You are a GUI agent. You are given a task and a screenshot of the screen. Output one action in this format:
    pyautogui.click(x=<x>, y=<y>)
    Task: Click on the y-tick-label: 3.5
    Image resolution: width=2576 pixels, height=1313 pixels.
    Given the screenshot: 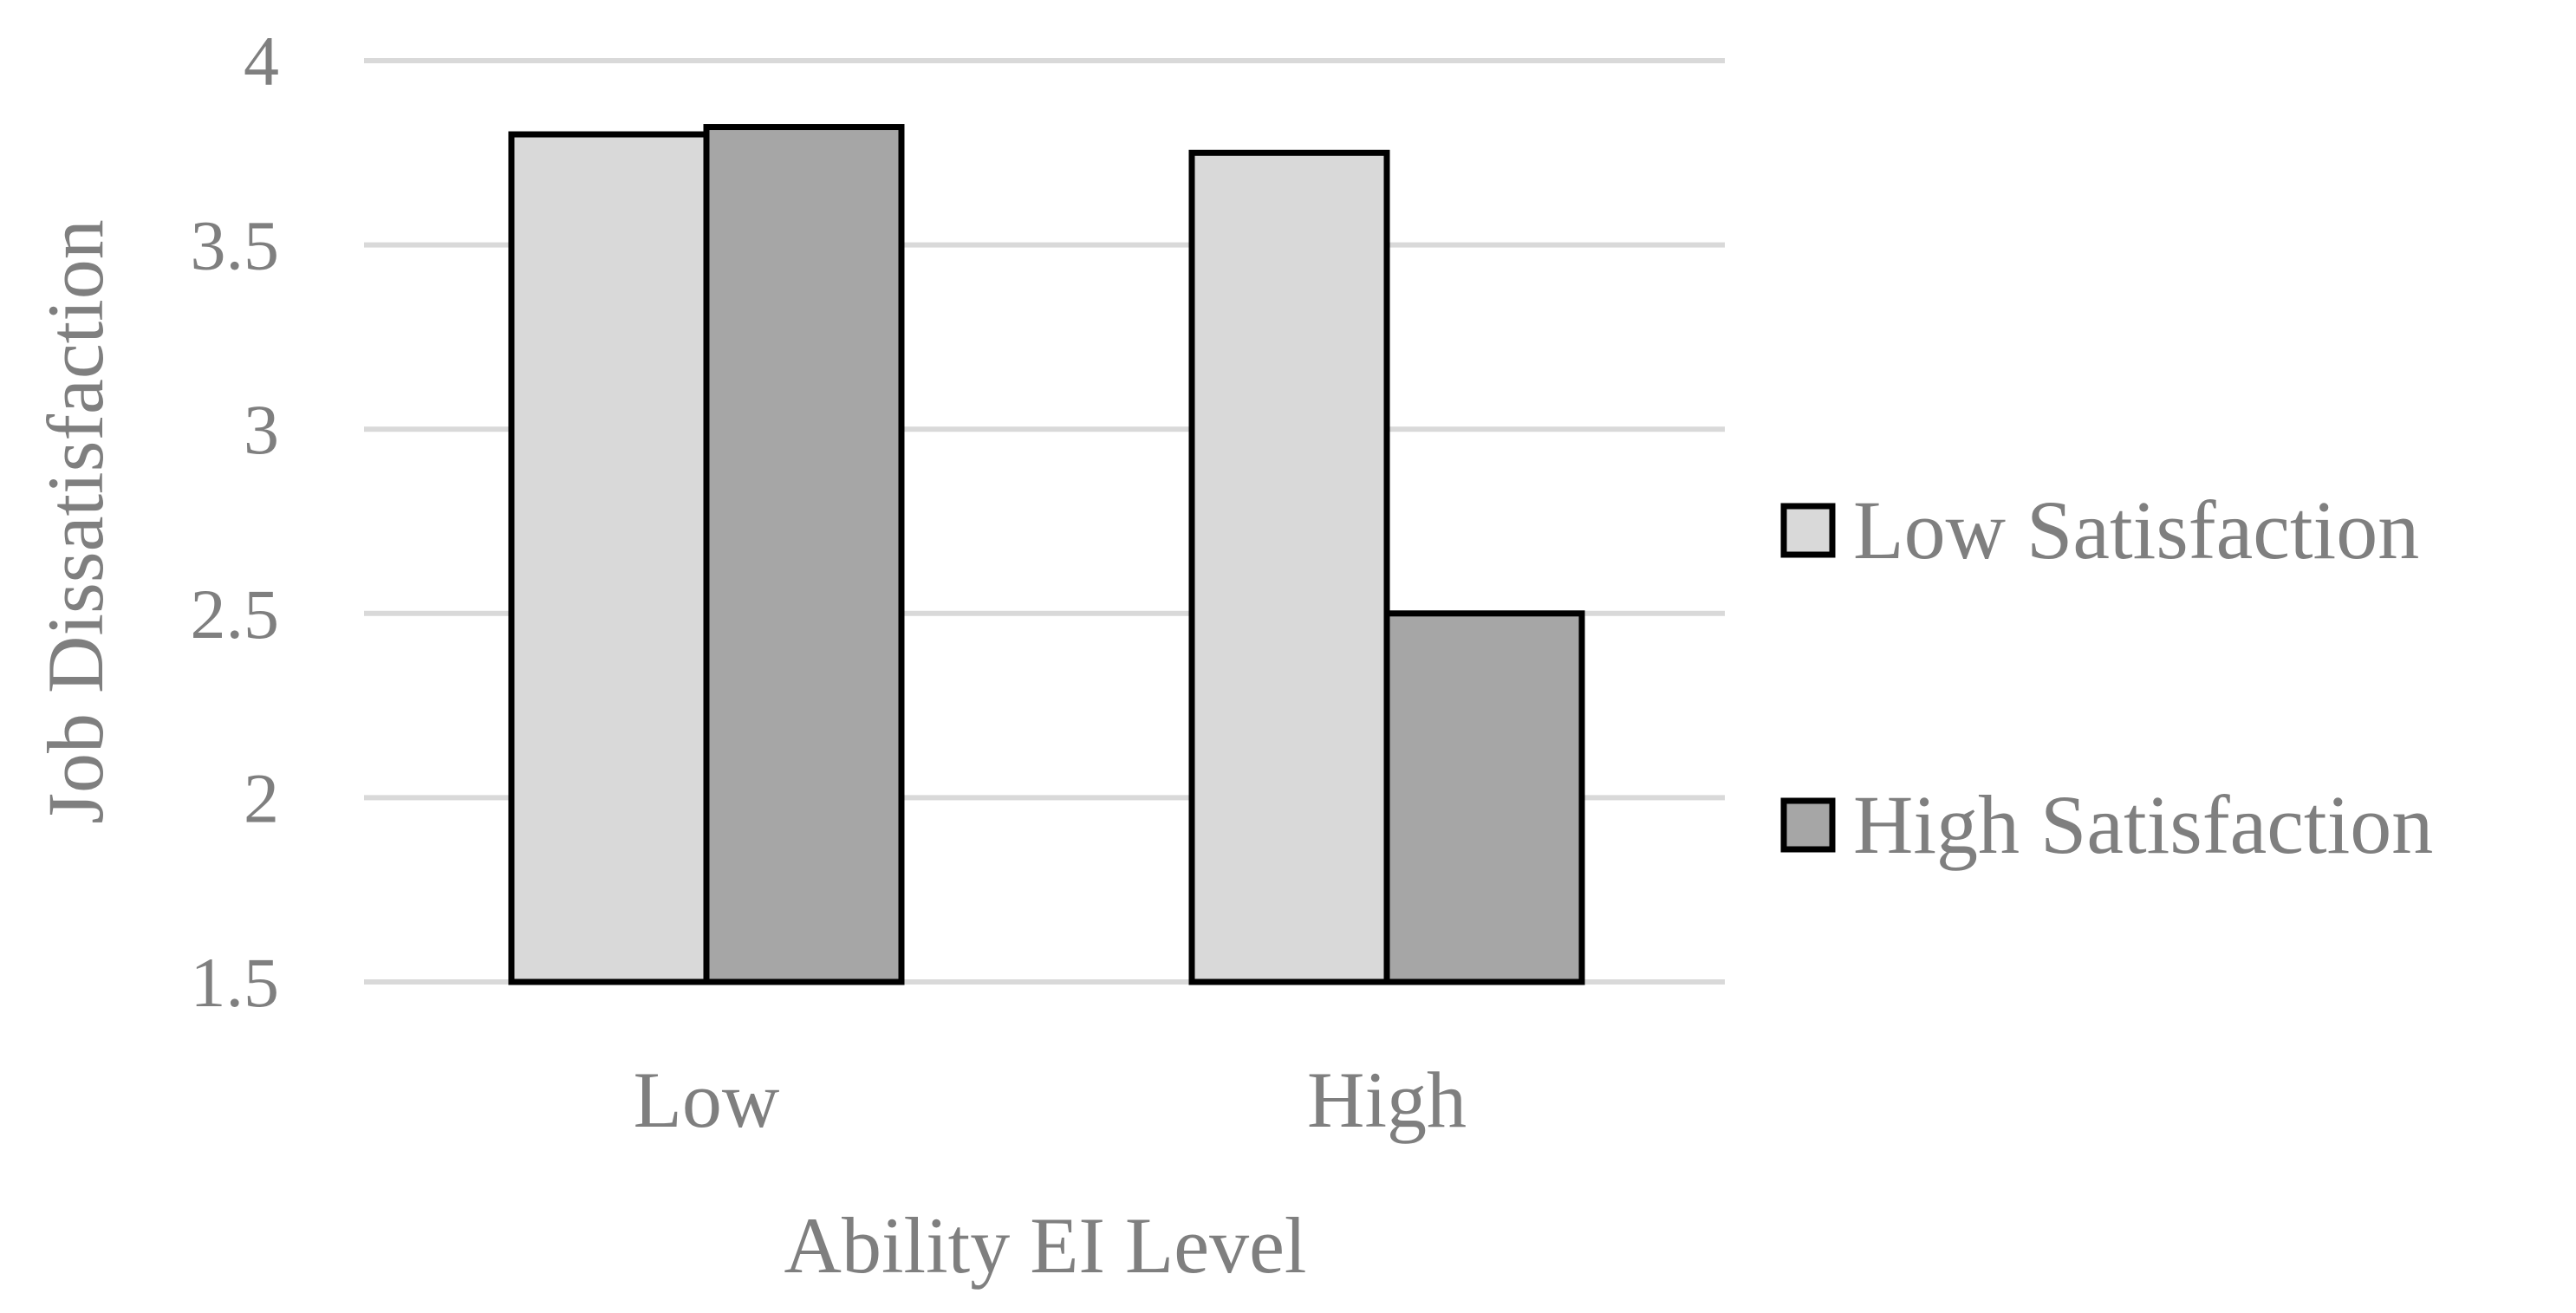 What is the action you would take?
    pyautogui.click(x=235, y=245)
    